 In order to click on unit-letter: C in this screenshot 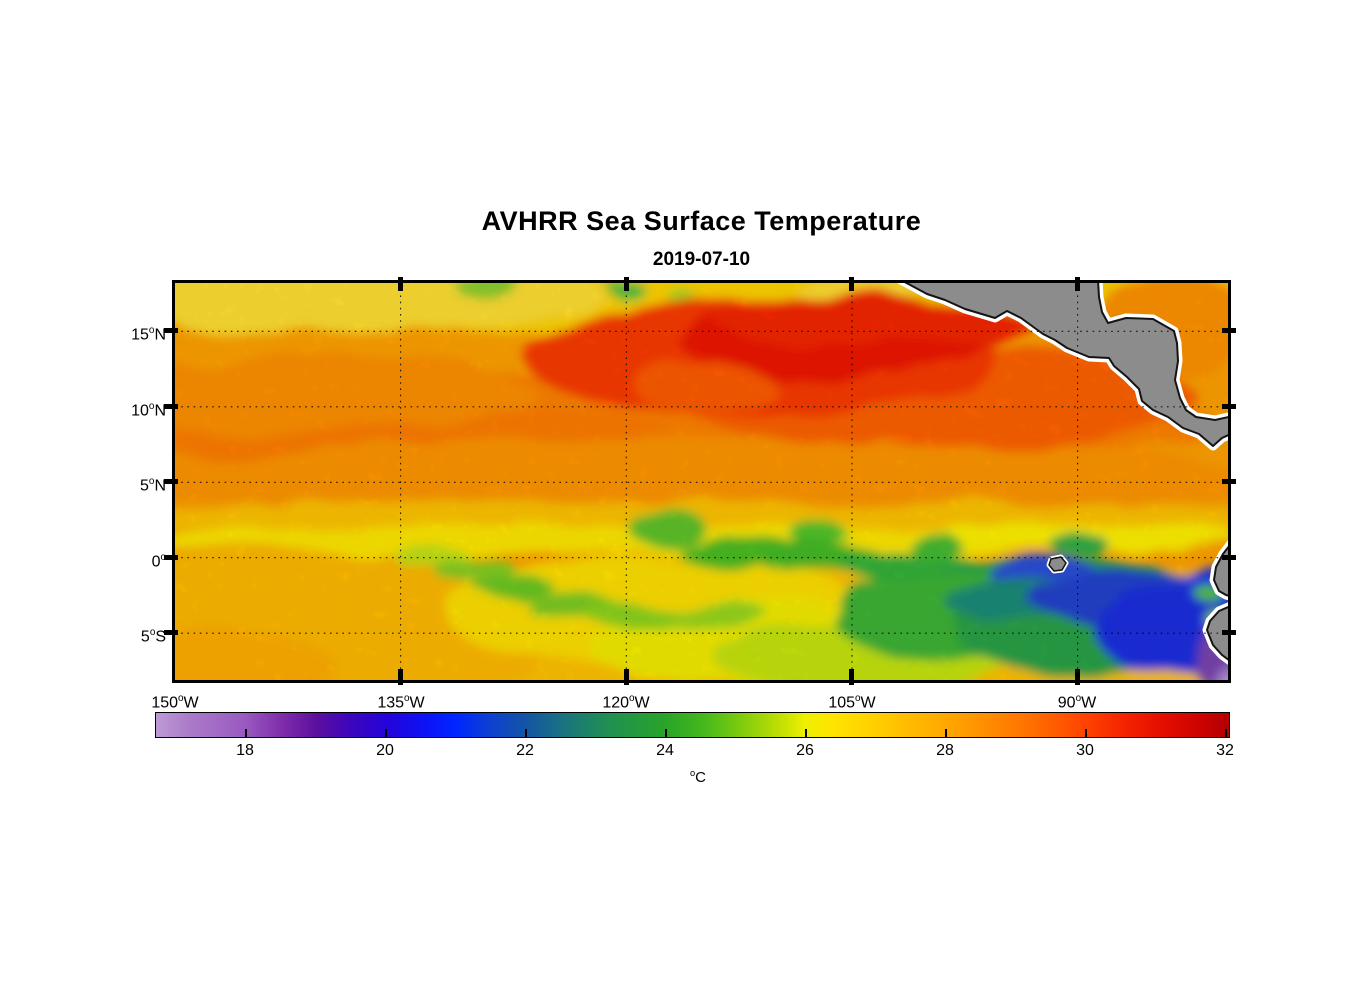, I will do `click(700, 777)`.